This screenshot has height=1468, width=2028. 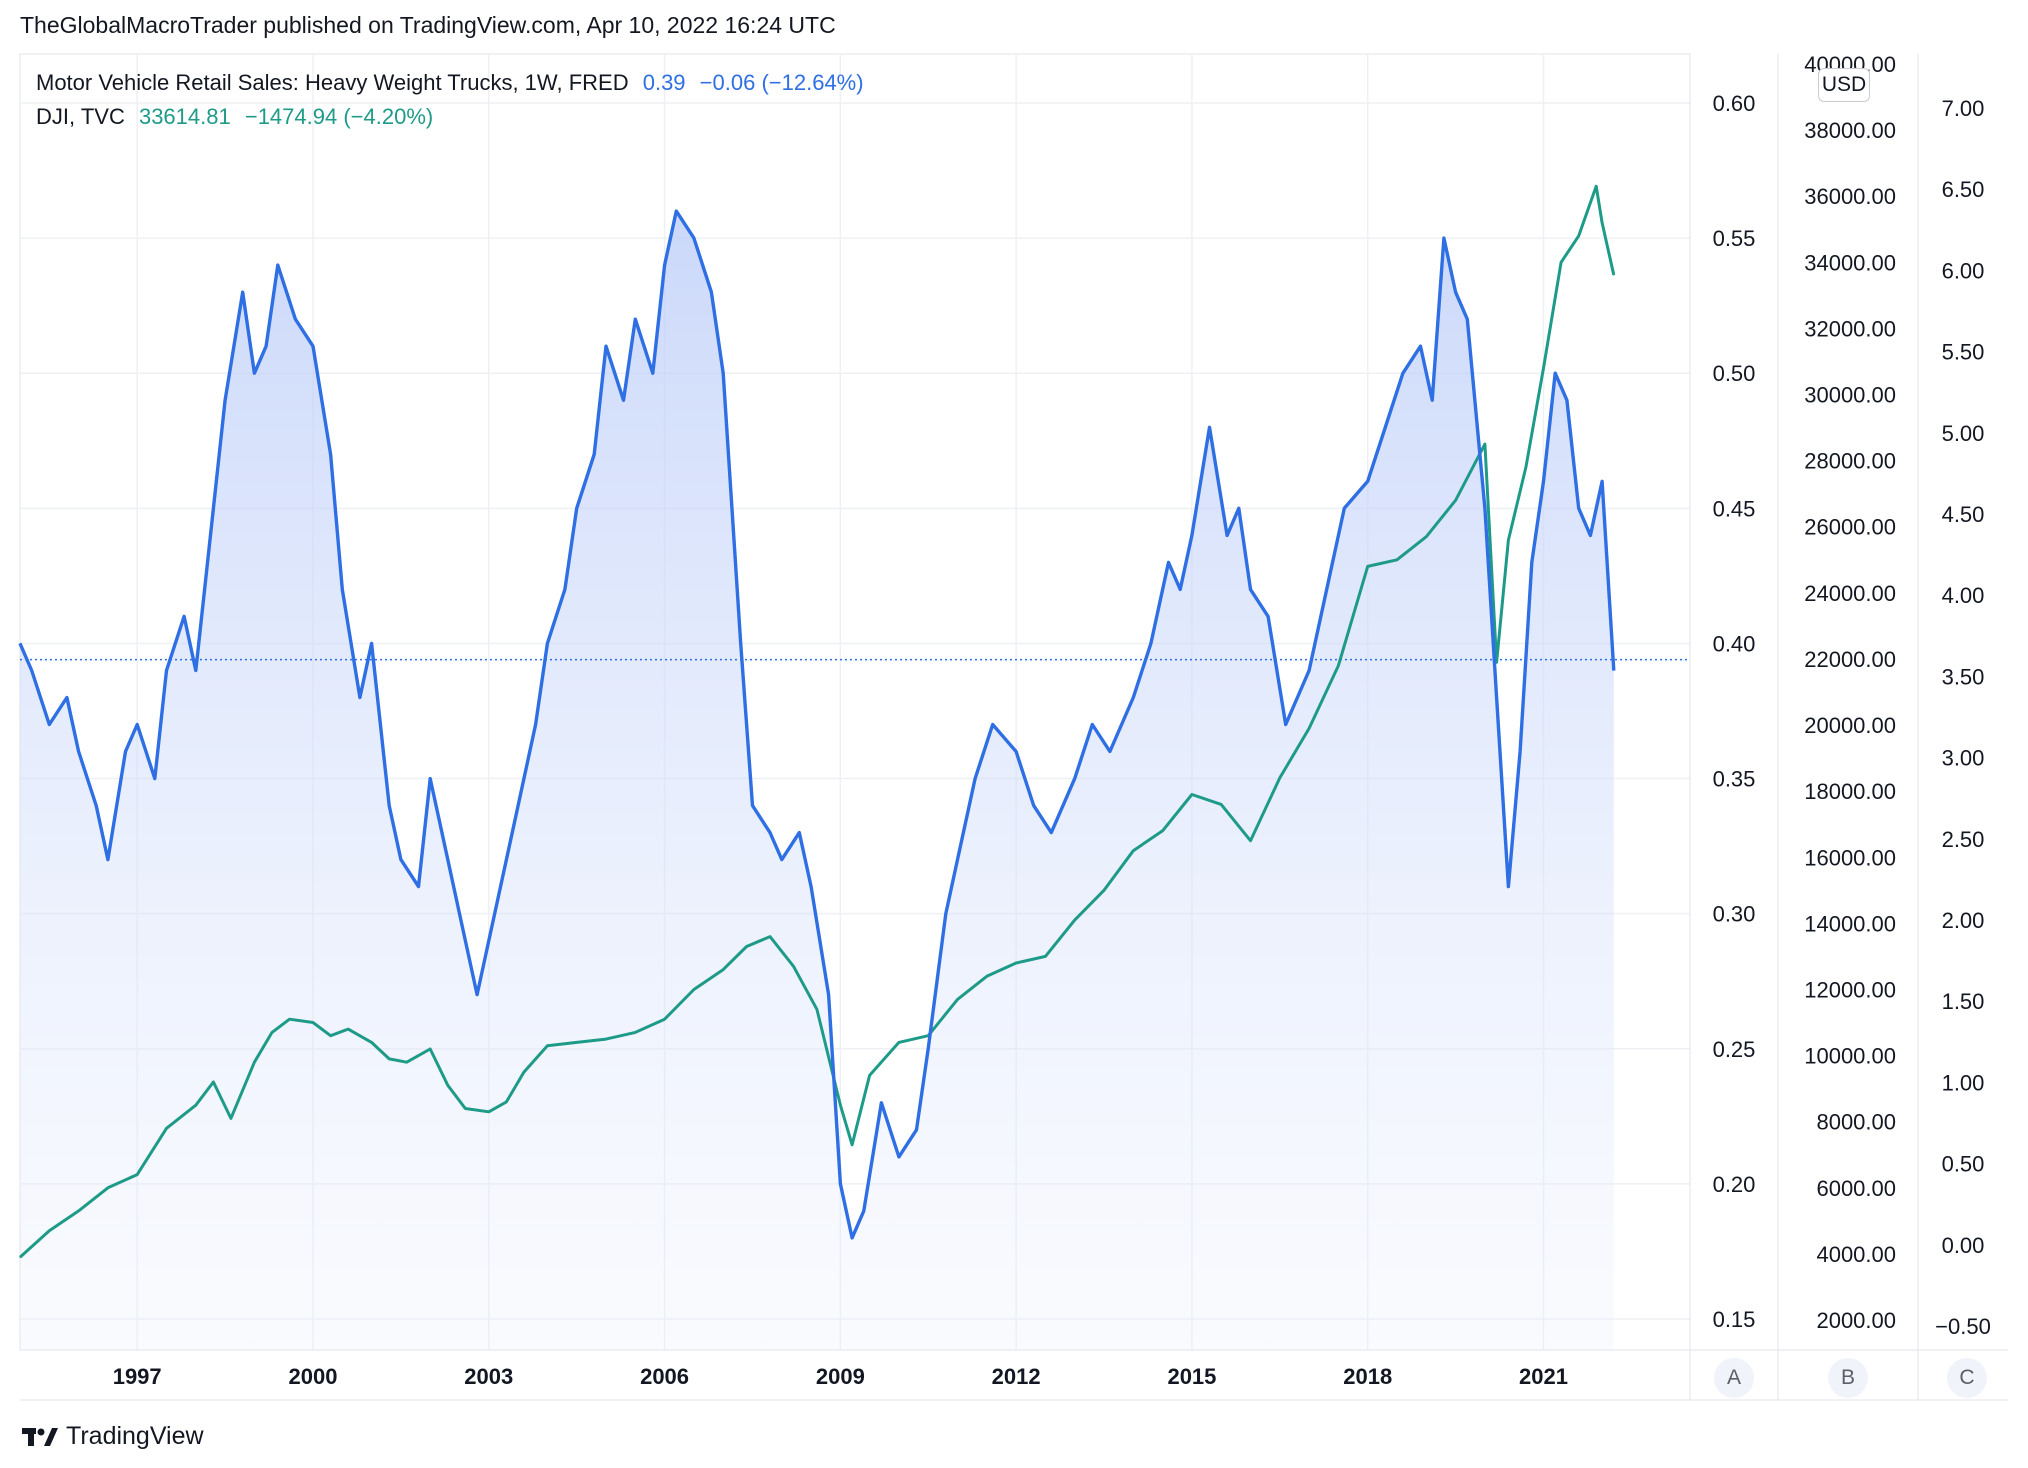 I want to click on axis-b-tick-label: 32000.00, so click(x=1850, y=328).